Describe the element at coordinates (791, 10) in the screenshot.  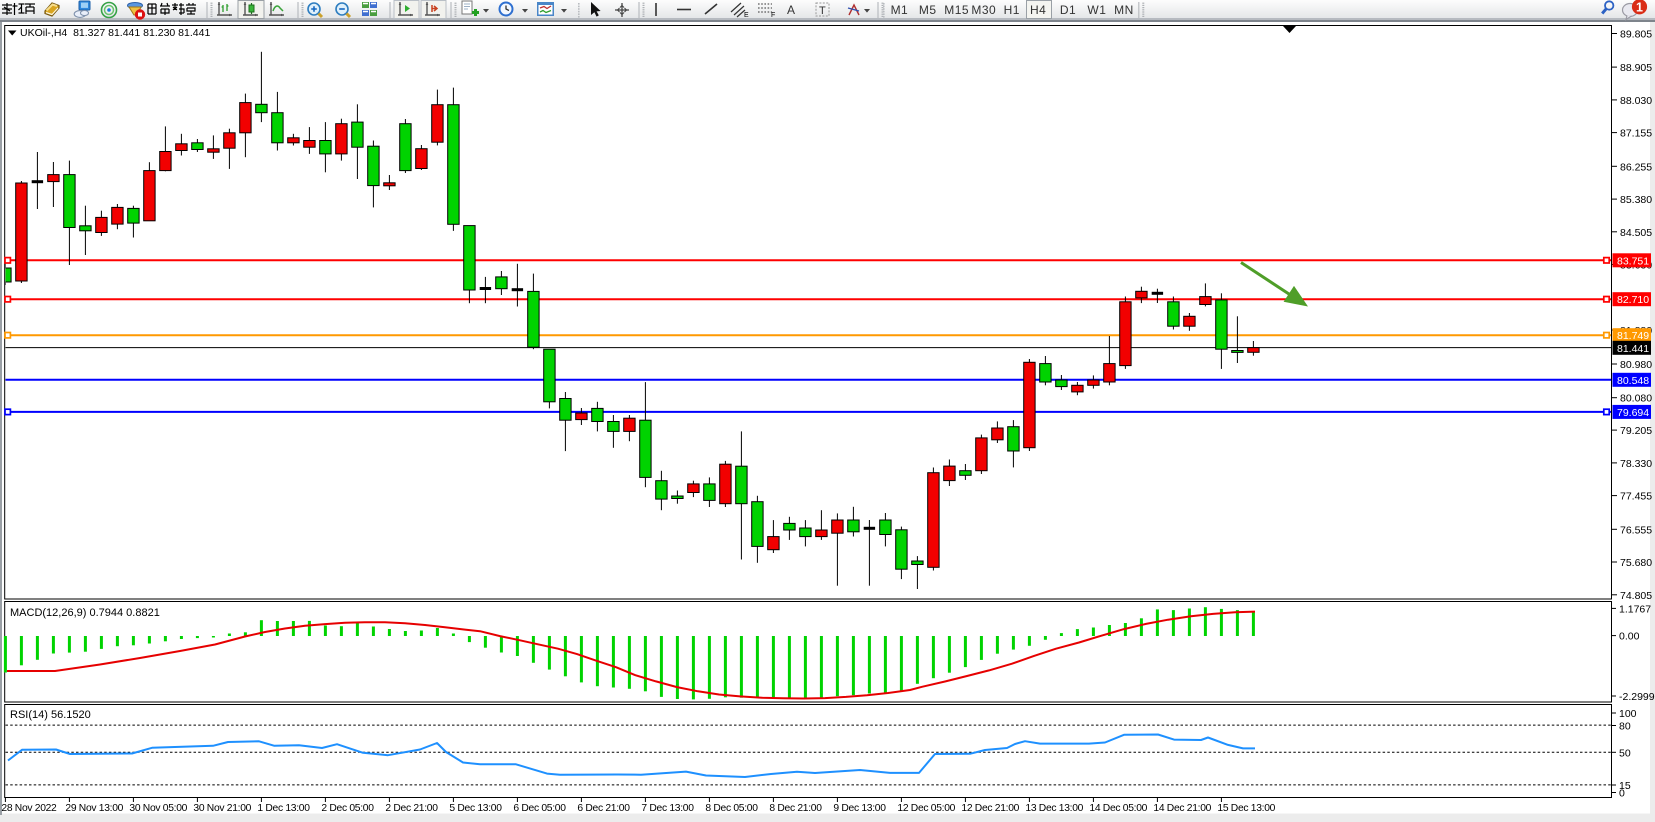
I see `svg-text: A` at that location.